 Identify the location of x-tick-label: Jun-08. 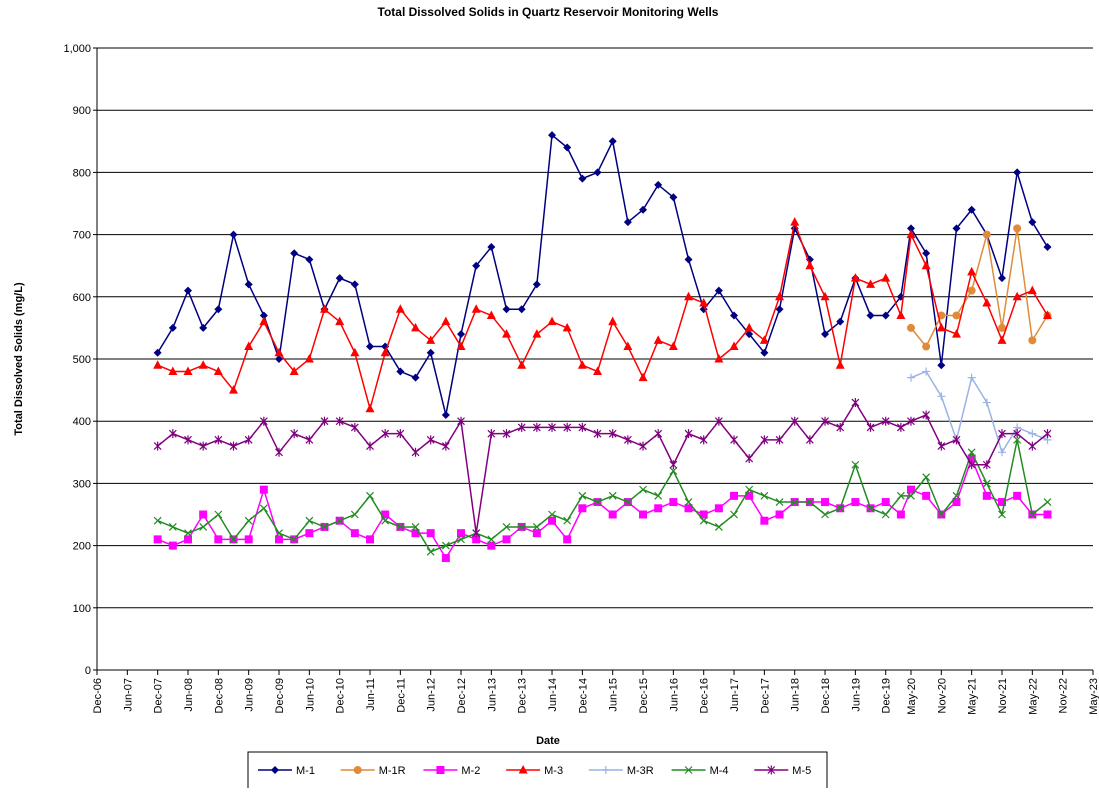
(189, 695).